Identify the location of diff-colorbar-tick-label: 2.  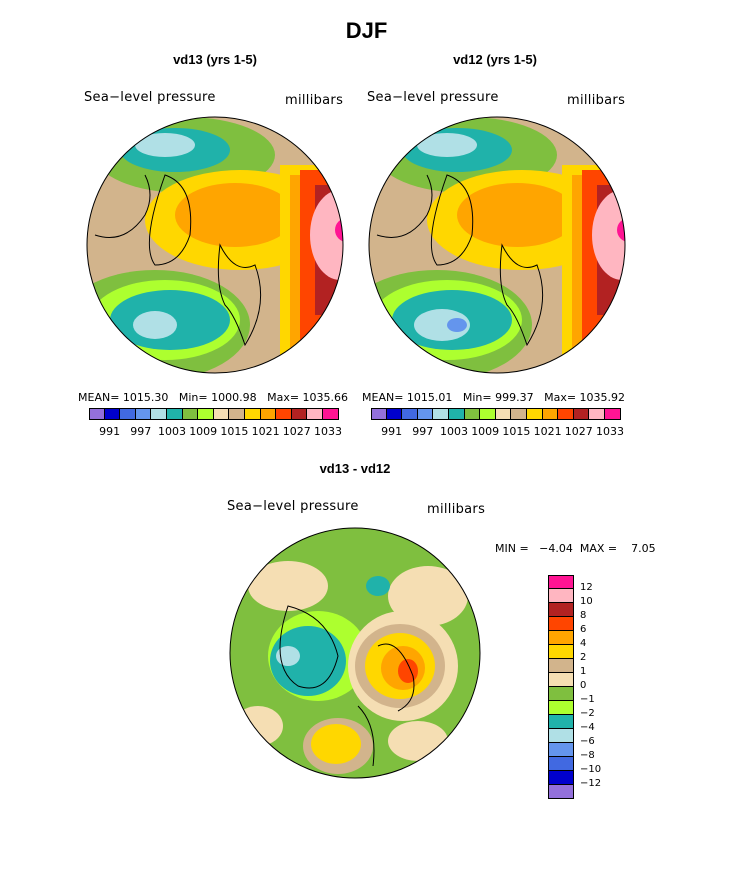
(583, 657).